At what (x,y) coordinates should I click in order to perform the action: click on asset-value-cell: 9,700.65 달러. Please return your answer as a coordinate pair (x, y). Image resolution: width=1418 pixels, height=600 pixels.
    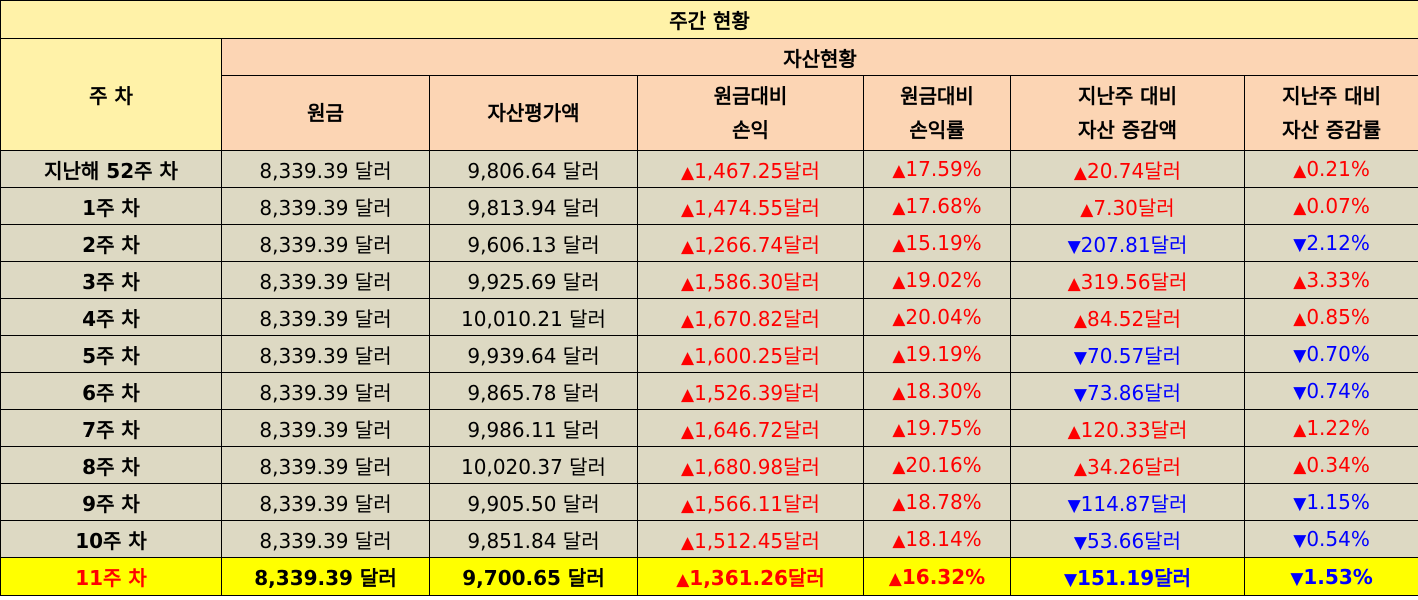
    Looking at the image, I should click on (533, 576).